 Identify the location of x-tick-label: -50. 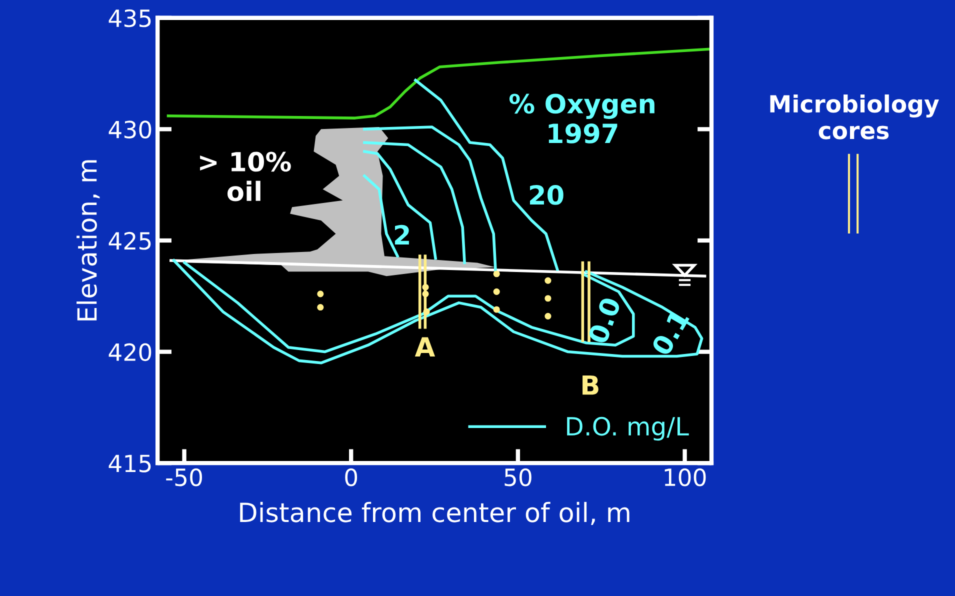
(184, 477).